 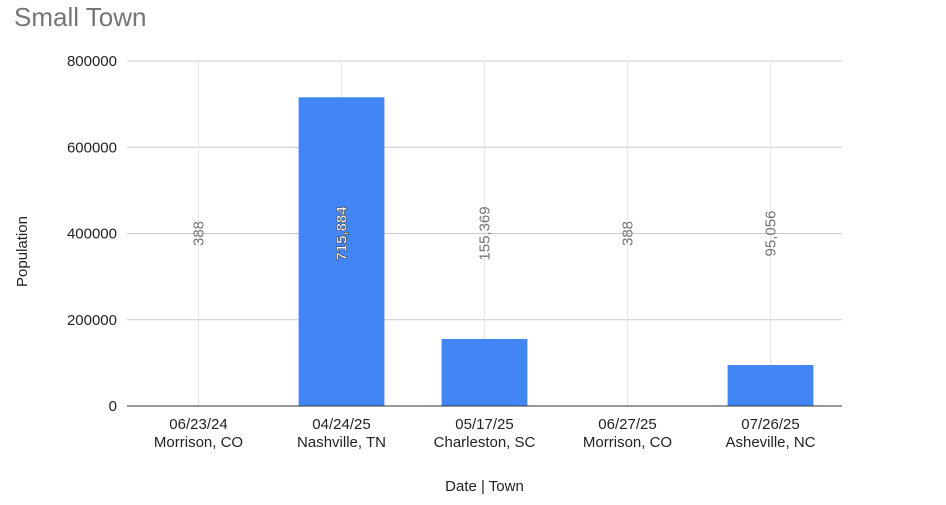 What do you see at coordinates (80, 17) in the screenshot?
I see `chart-title: Small Town` at bounding box center [80, 17].